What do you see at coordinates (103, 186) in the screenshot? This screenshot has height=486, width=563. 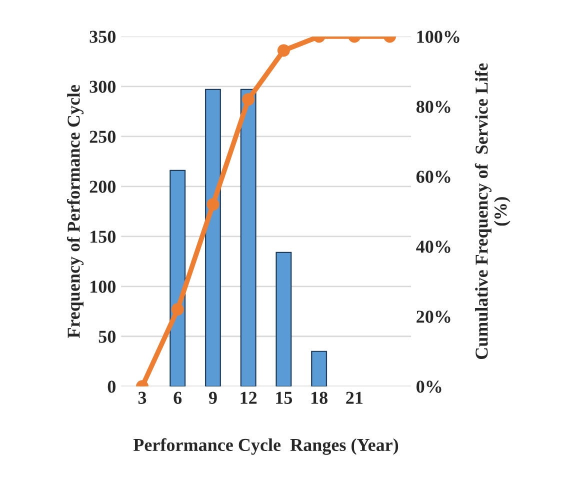 I see `y-tick-label: 200` at bounding box center [103, 186].